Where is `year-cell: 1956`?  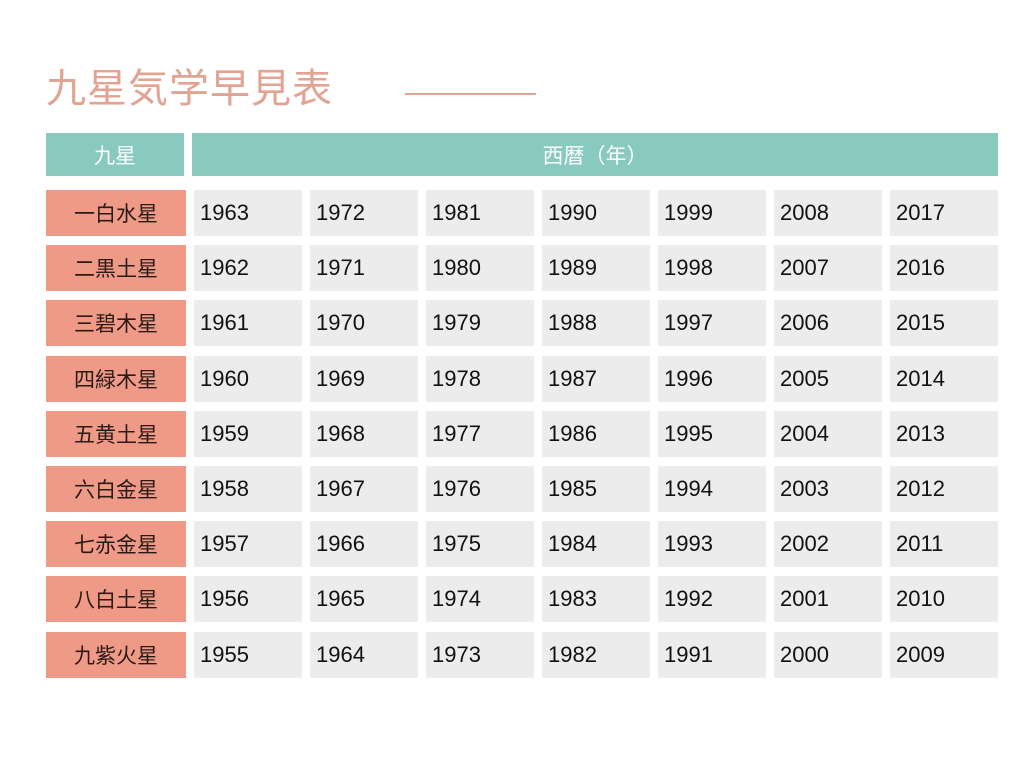
year-cell: 1956 is located at coordinates (248, 599).